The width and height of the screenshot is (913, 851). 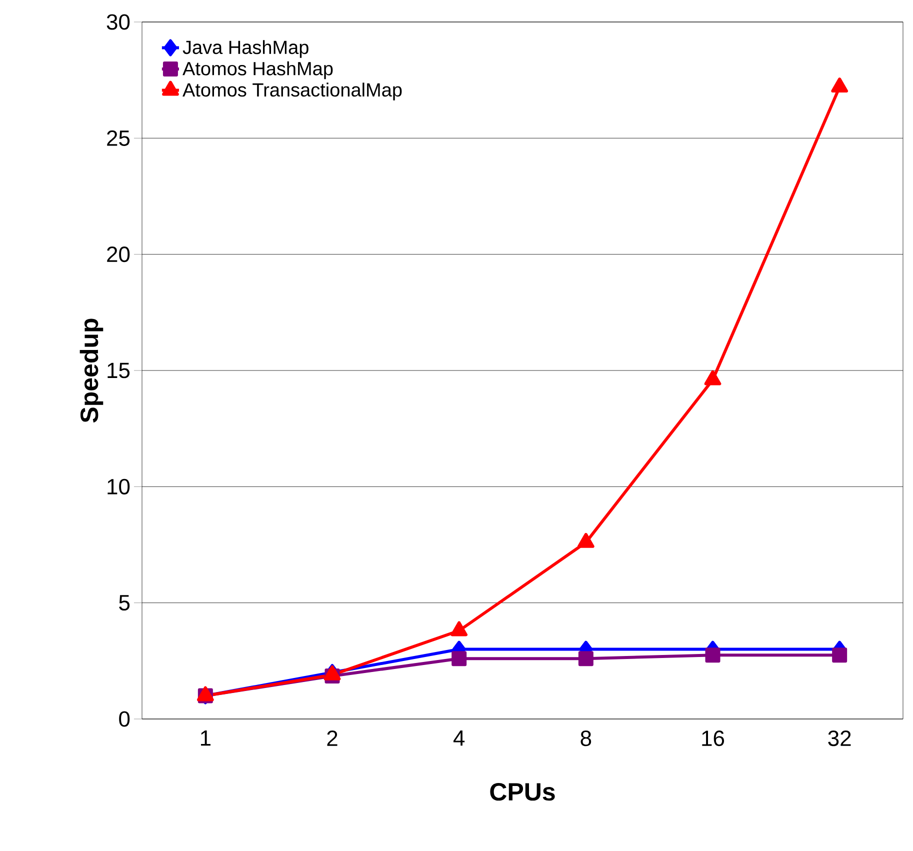 I want to click on y-tick-label: 10, so click(x=119, y=486).